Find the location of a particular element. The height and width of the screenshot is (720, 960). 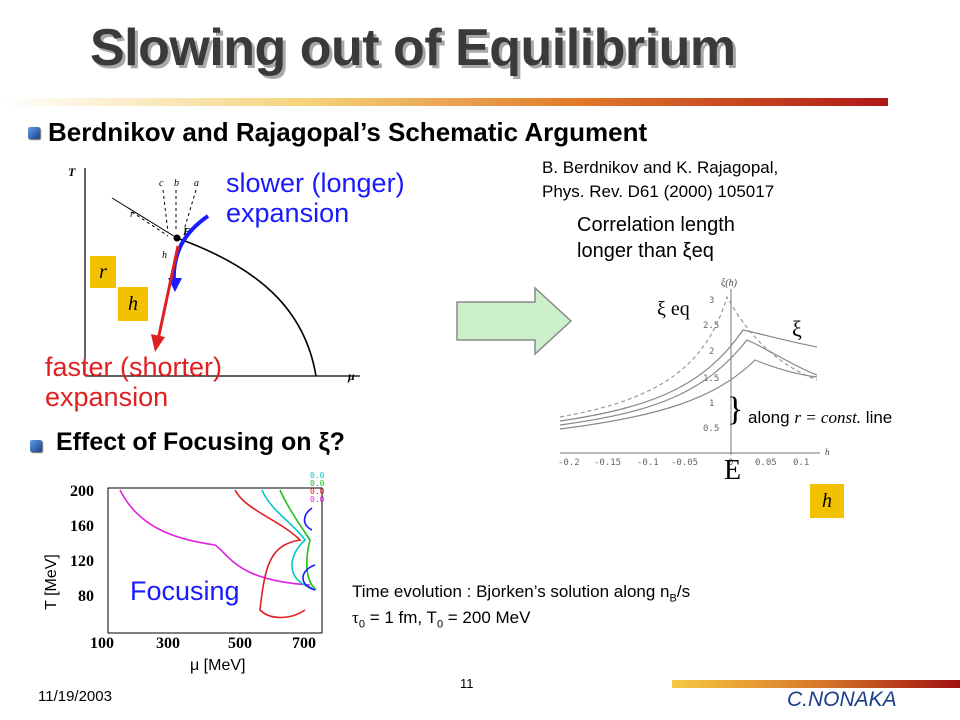

trajectory-c is located at coordinates (165, 211).